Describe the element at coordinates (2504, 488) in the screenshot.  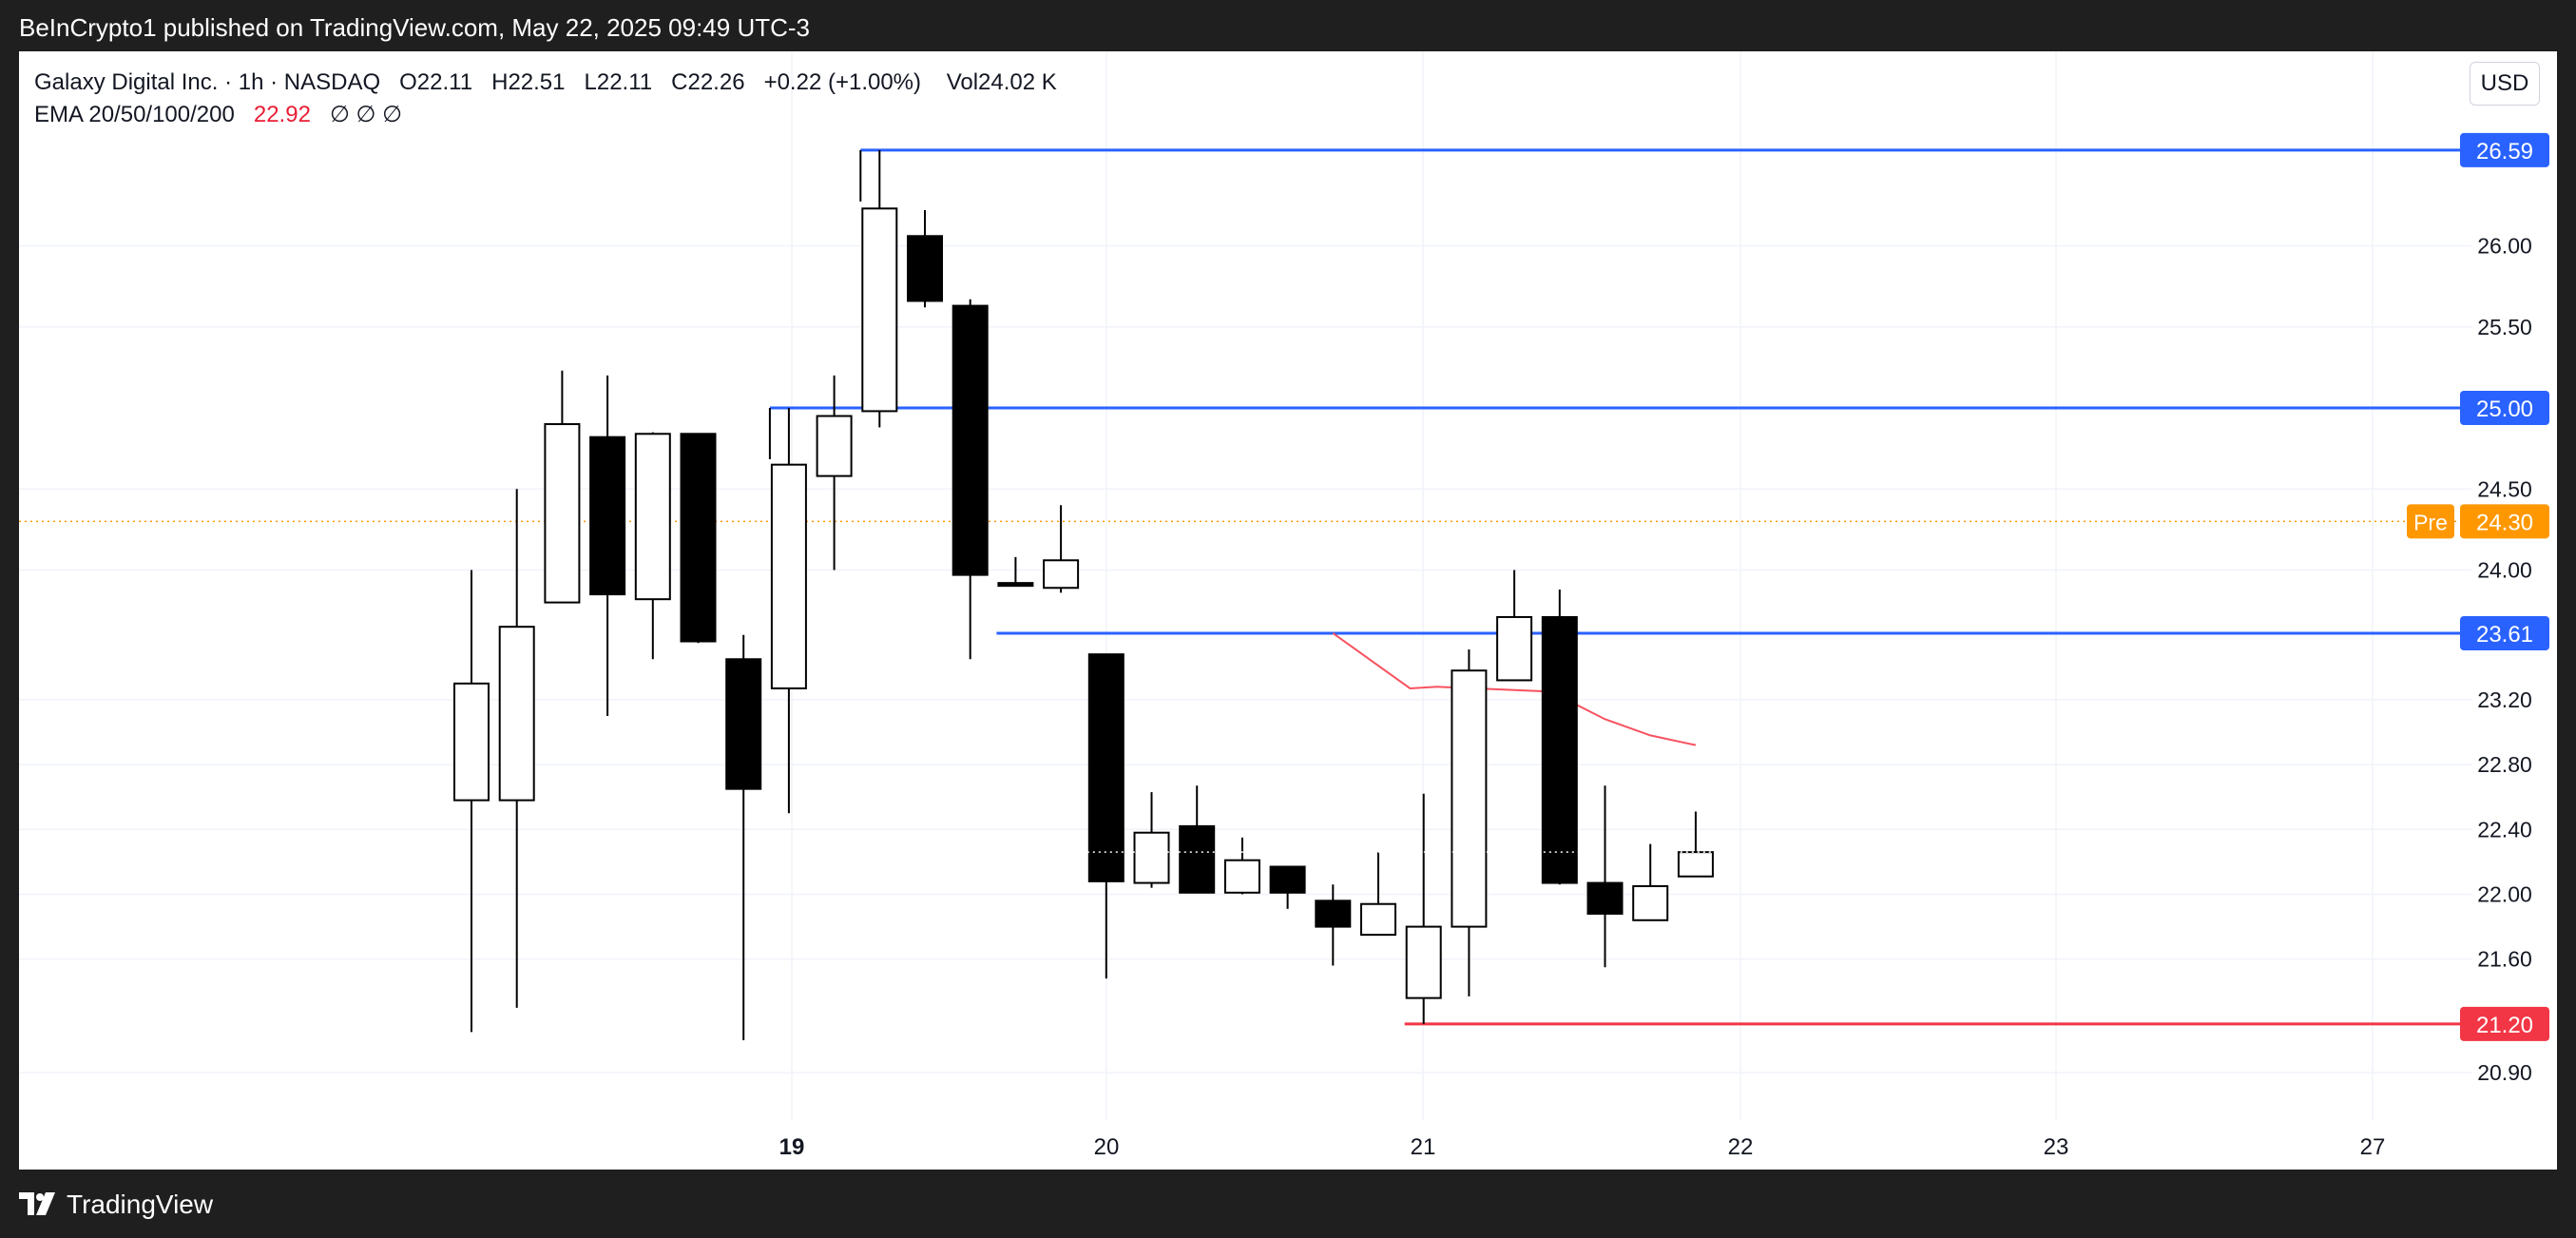
I see `y-tick-label: 24.50` at that location.